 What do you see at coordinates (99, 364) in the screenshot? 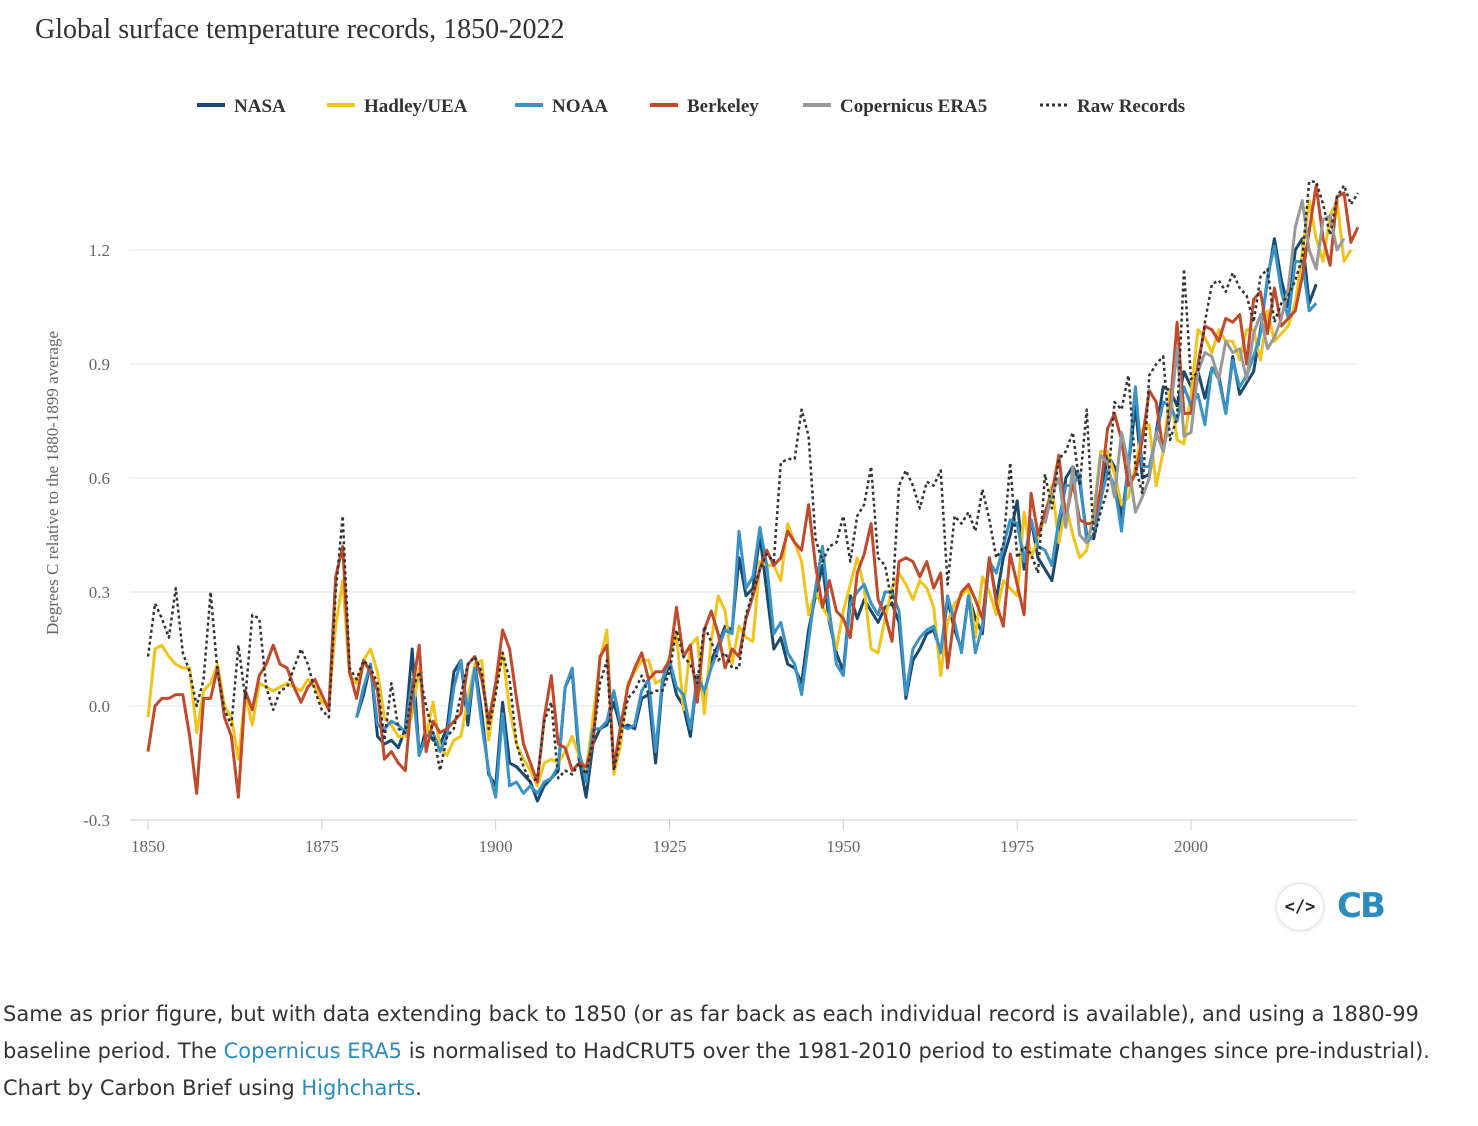
I see `y-tick-label: 0.9` at bounding box center [99, 364].